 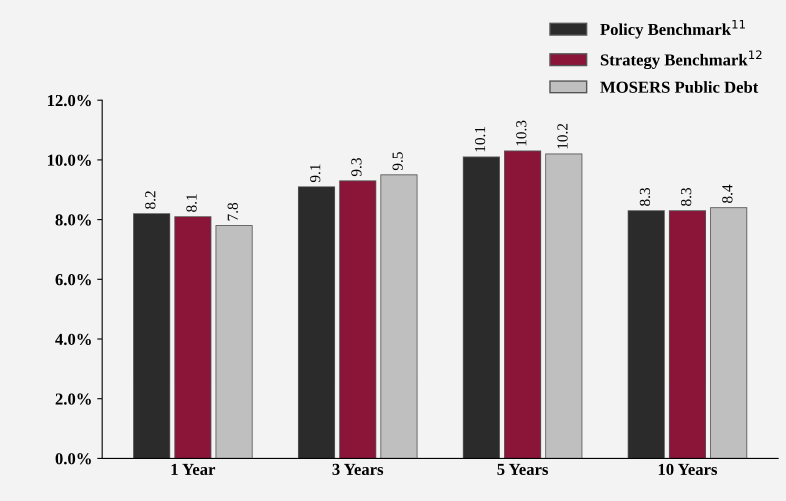 I want to click on data-label: 10.3, so click(x=521, y=133).